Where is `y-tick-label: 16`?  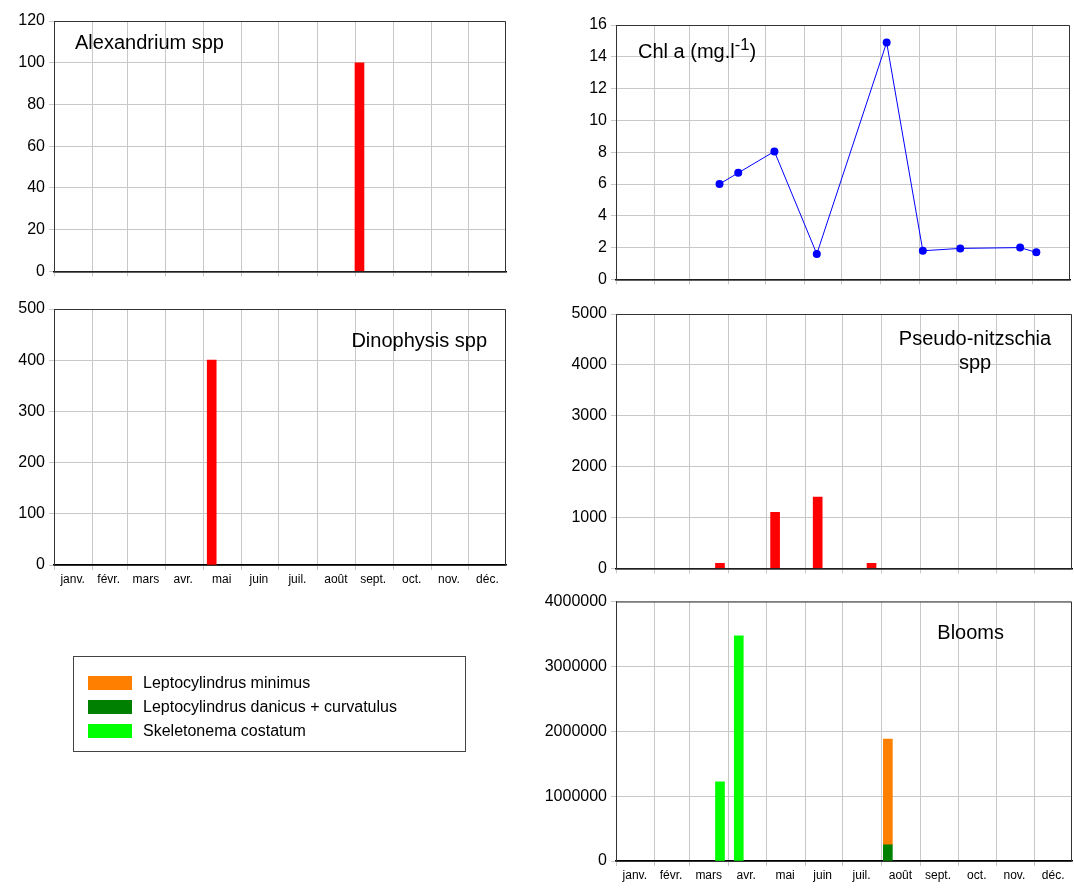 y-tick-label: 16 is located at coordinates (598, 24).